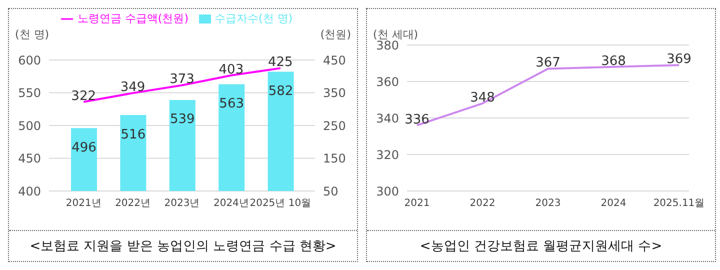  What do you see at coordinates (387, 155) in the screenshot?
I see `y-tick-label: 320` at bounding box center [387, 155].